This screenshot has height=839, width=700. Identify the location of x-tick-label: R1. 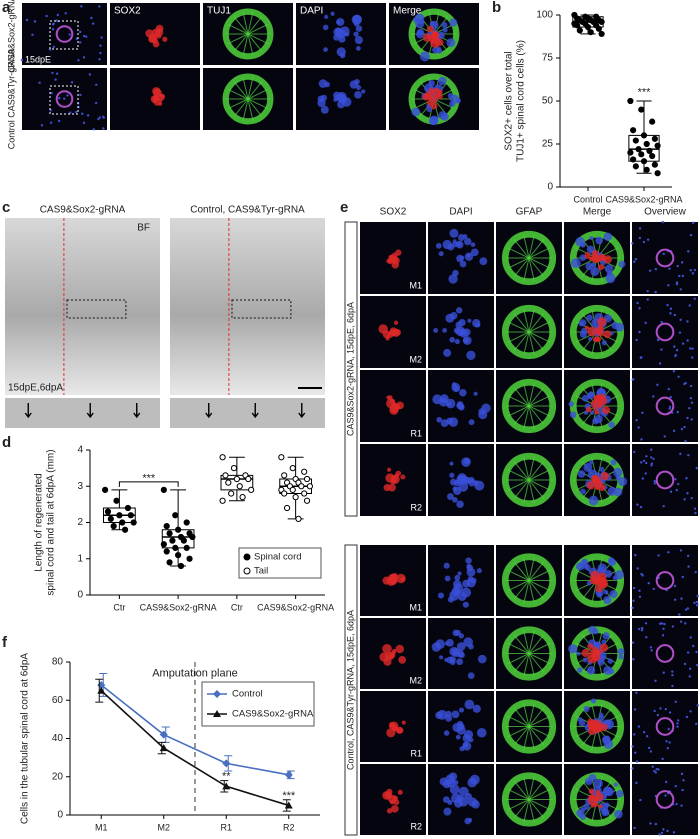
(226, 827).